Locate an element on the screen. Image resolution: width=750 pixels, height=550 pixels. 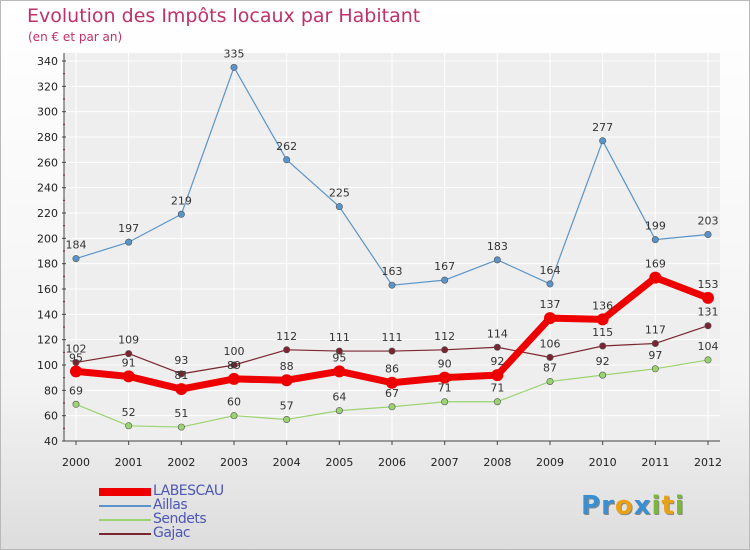
data-label-sendets: 71 is located at coordinates (445, 388).